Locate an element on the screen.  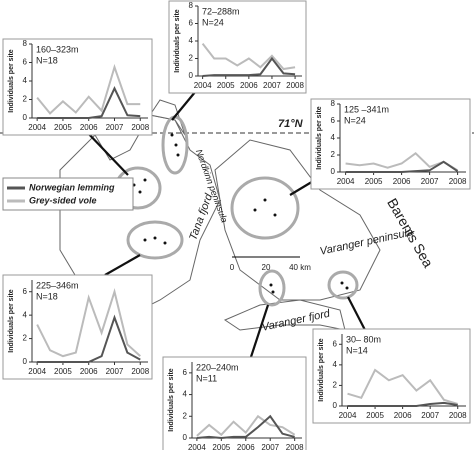
legend-box is located at coordinates (68, 194).